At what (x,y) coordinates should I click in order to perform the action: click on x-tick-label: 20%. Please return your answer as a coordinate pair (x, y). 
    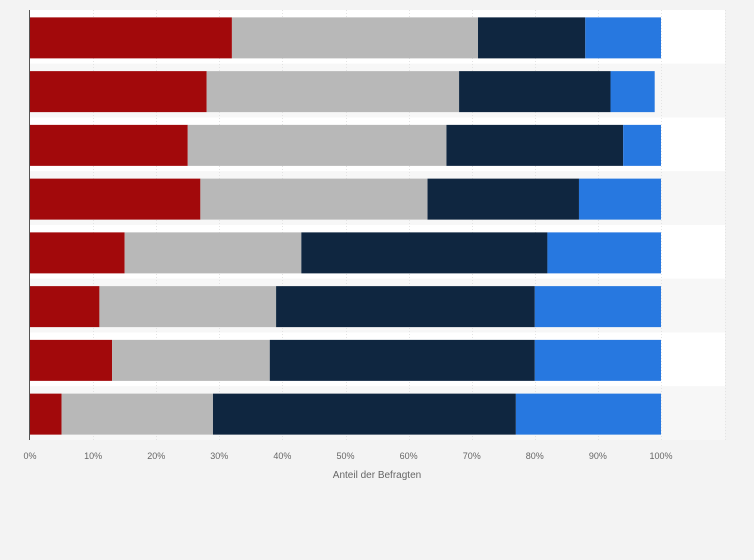
    Looking at the image, I should click on (156, 456).